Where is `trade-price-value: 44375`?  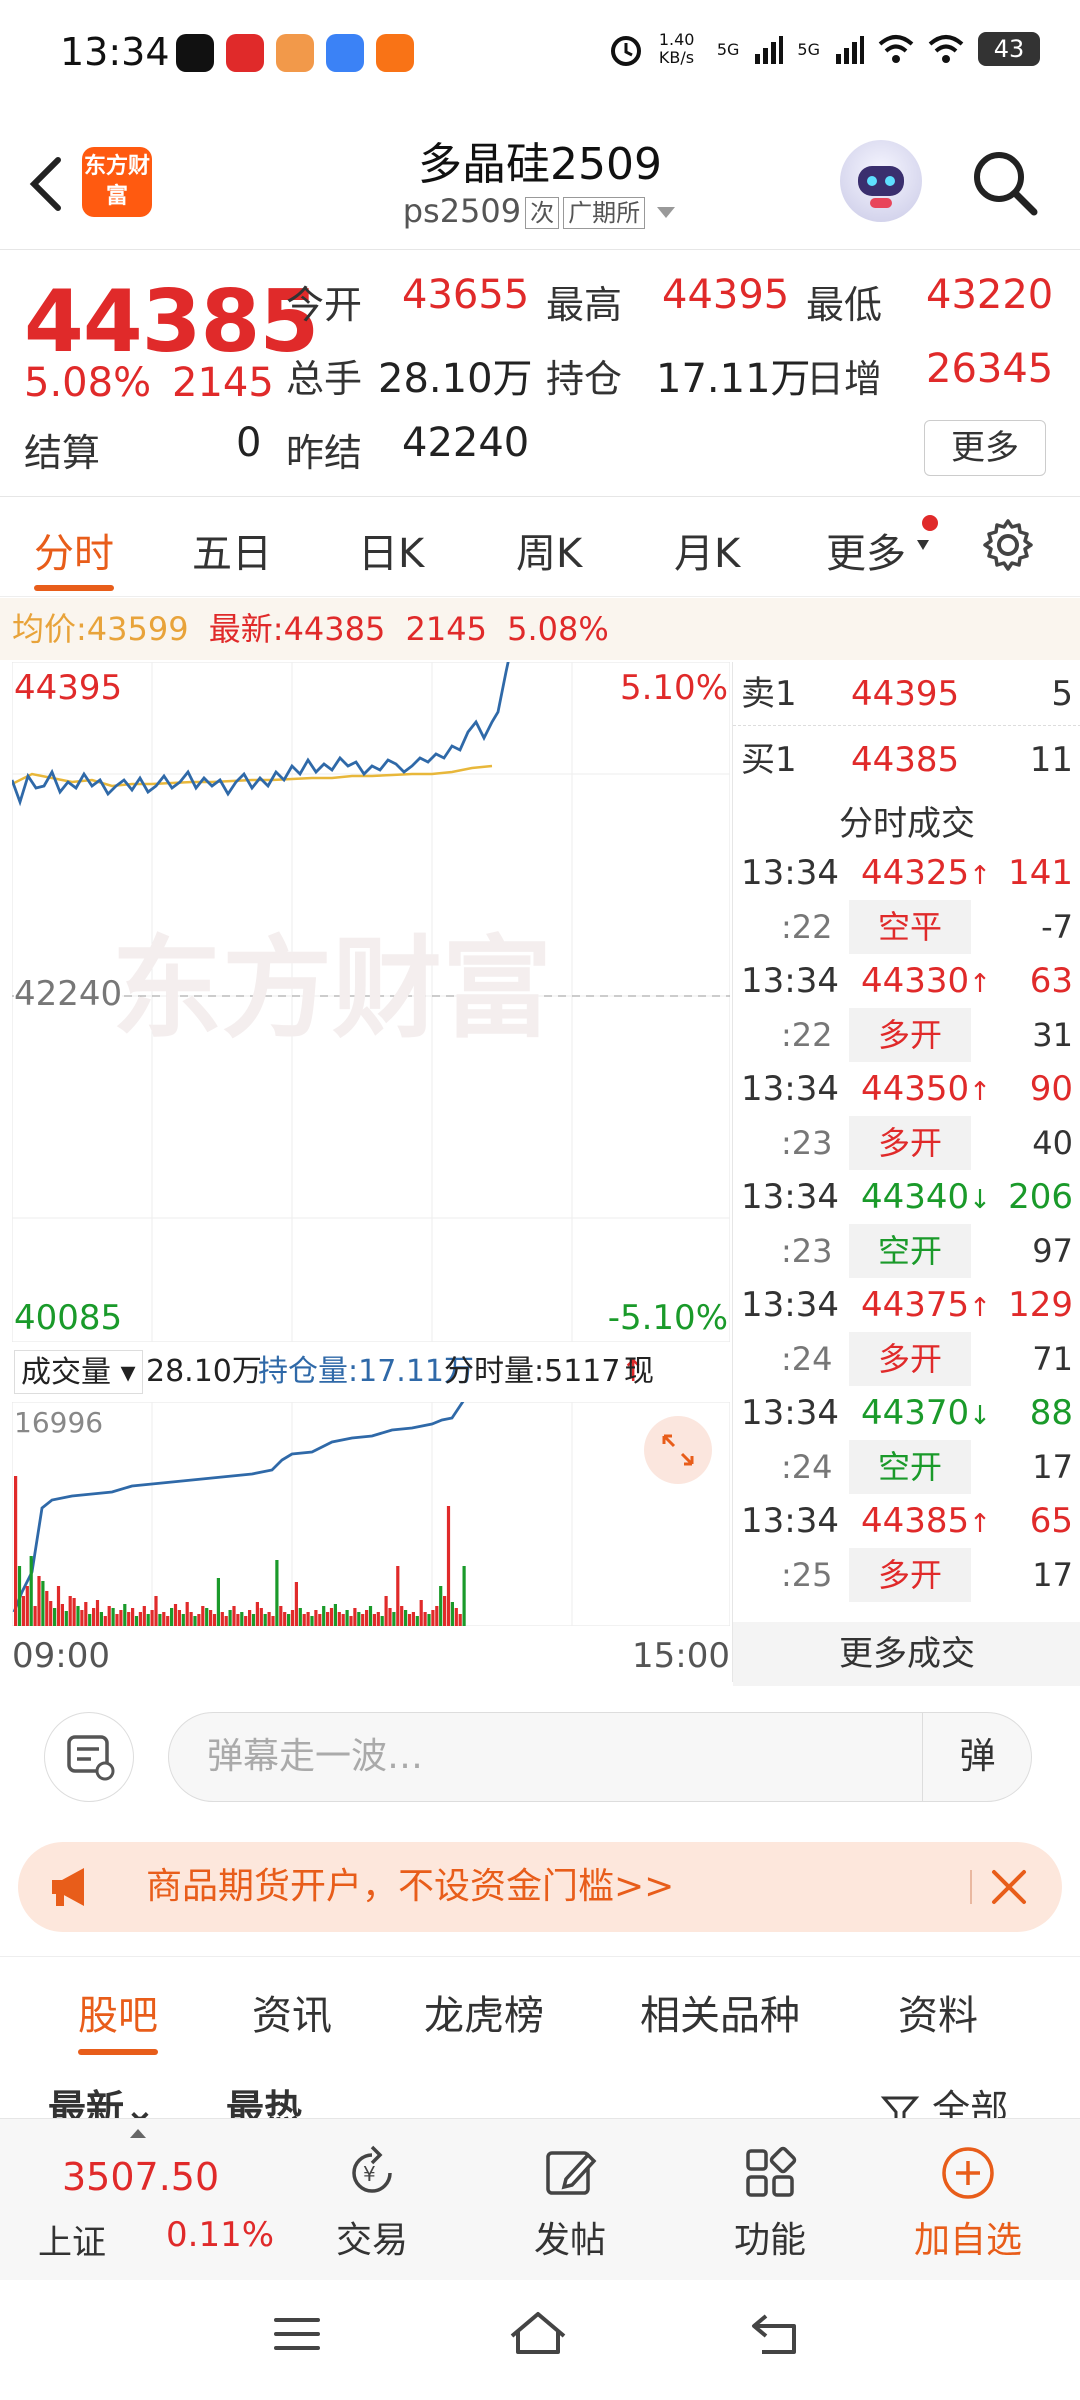 trade-price-value: 44375 is located at coordinates (915, 1305).